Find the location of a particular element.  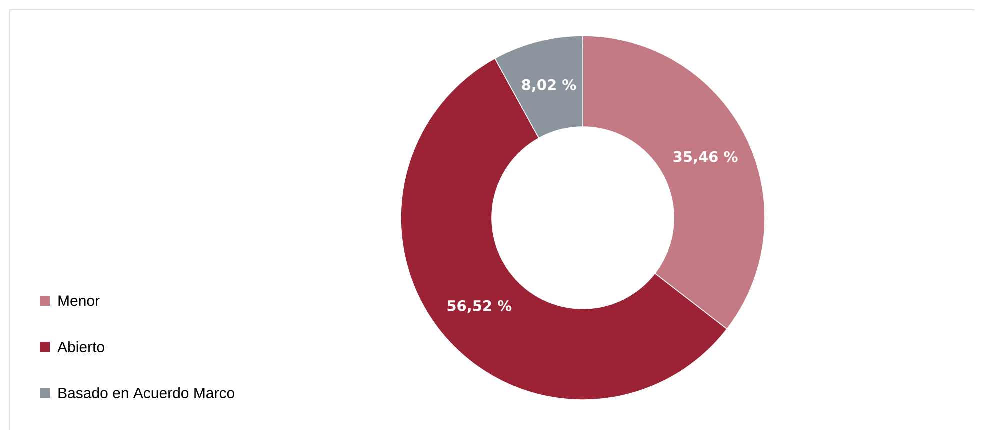

legend-label: Basado en Acuerdo Marco is located at coordinates (146, 392).